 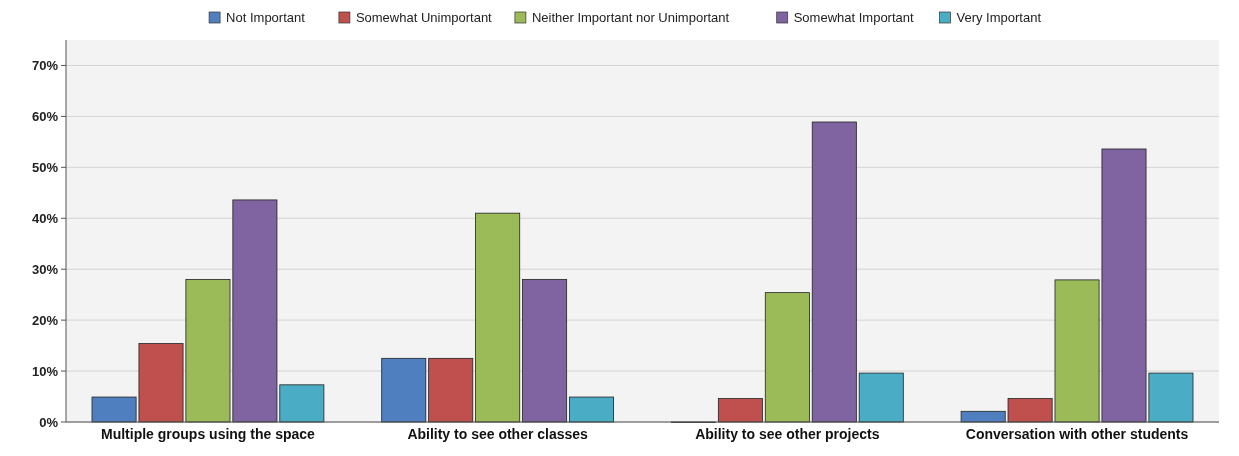 I want to click on y-tick-label: 20%, so click(x=45, y=320).